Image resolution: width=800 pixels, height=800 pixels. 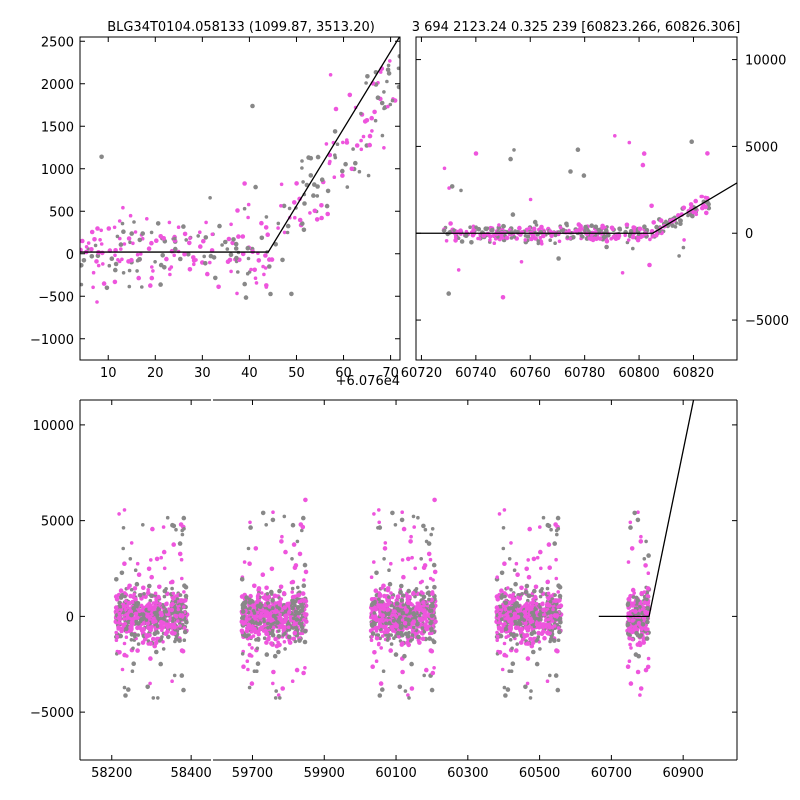 I want to click on x-tick-label: 60820, so click(x=693, y=373).